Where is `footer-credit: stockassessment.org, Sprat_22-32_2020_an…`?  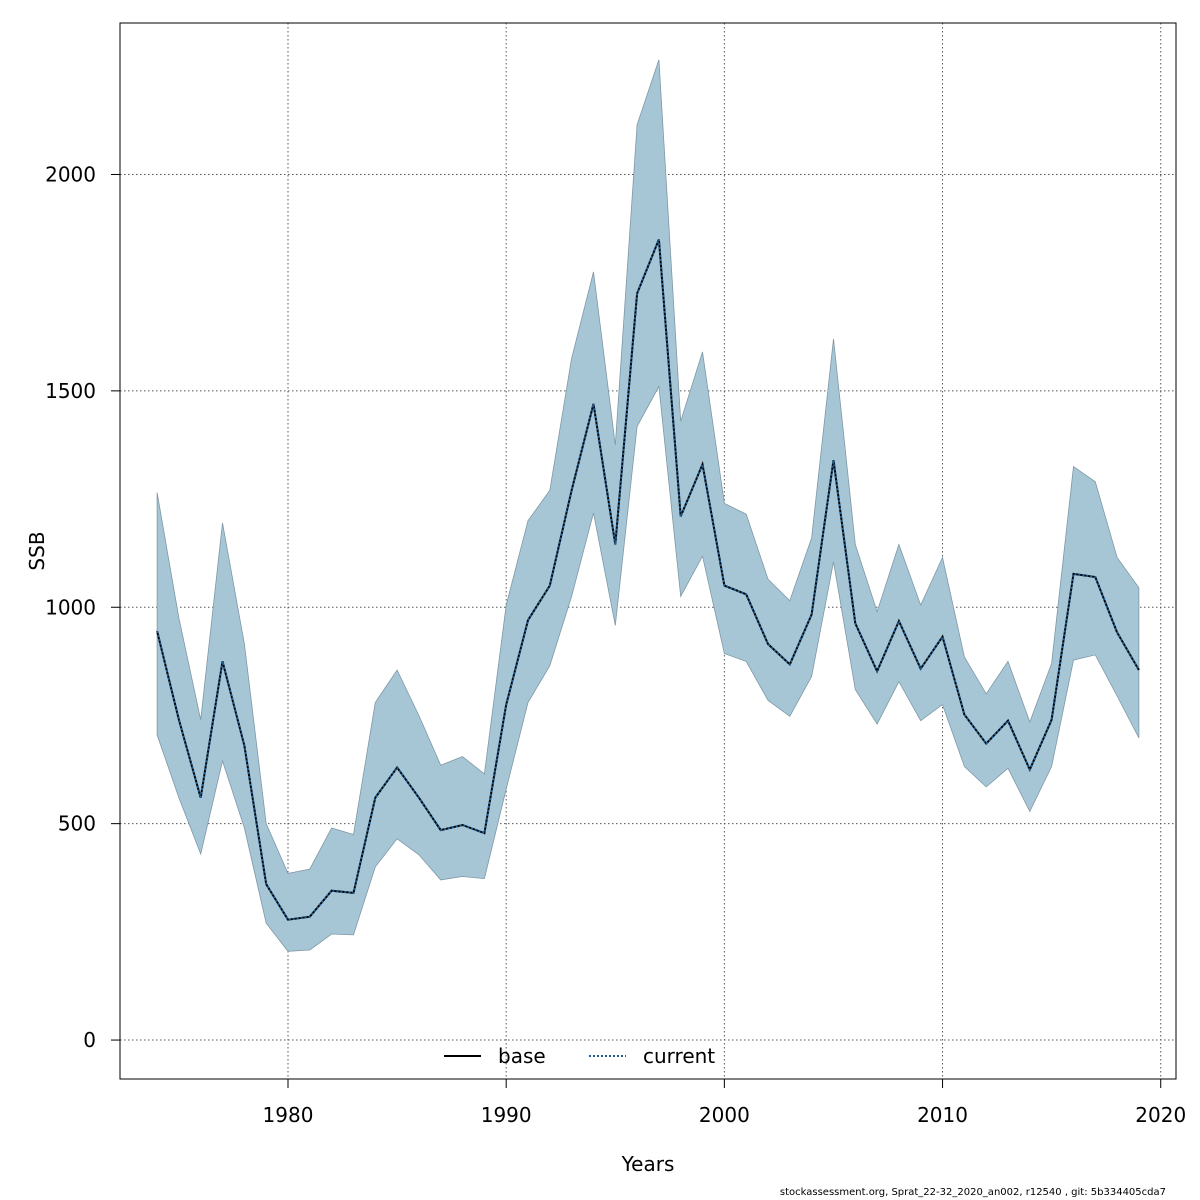 footer-credit: stockassessment.org, Sprat_22-32_2020_an… is located at coordinates (972, 1192).